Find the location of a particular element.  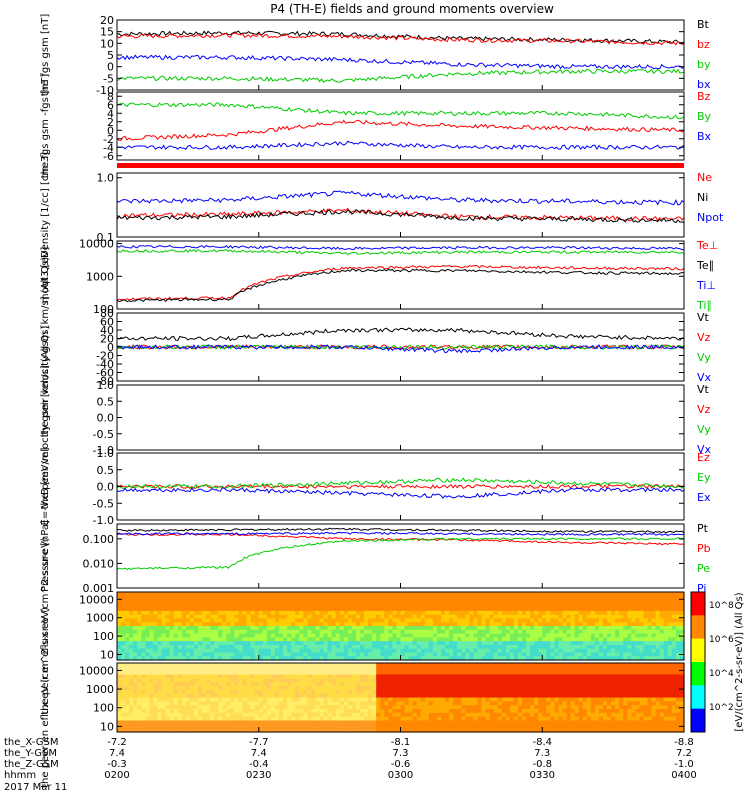

y-axis-label: Pressure [nPa] is located at coordinates (45, 556).